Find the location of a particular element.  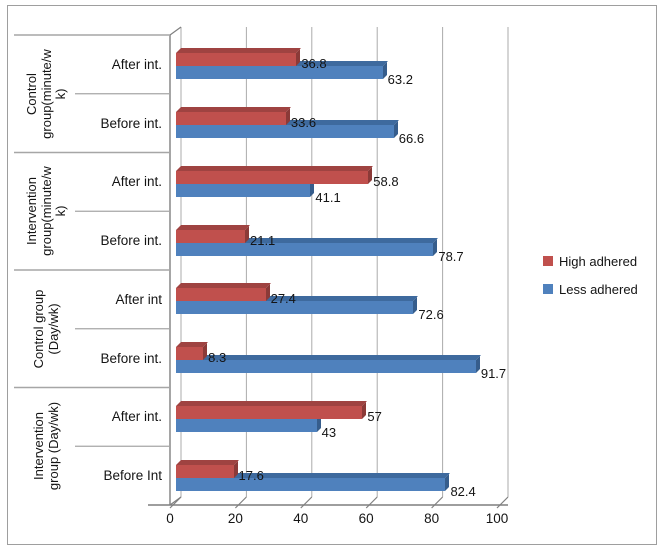

value-label-high-adhered: 36.8 is located at coordinates (314, 64).